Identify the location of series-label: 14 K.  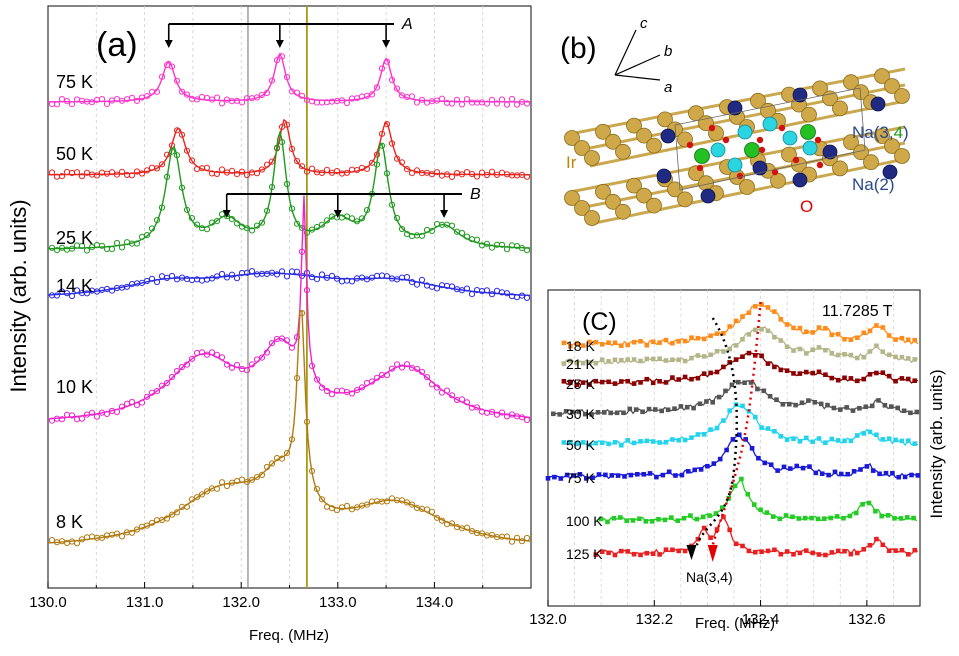
(74, 286).